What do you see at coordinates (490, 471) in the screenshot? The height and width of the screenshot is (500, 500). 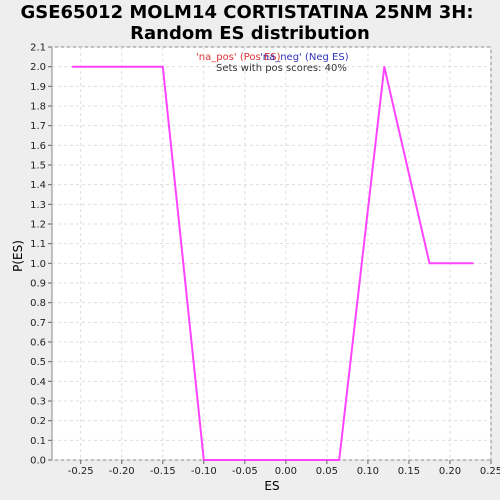 I see `x-tick-label: 0.25` at bounding box center [490, 471].